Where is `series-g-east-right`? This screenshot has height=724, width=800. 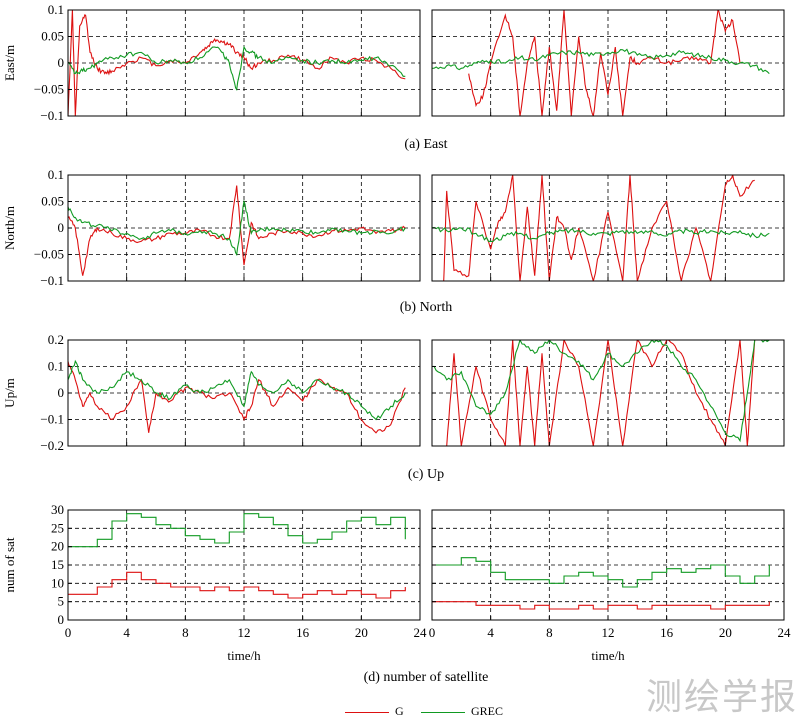 series-g-east-right is located at coordinates (604, 63).